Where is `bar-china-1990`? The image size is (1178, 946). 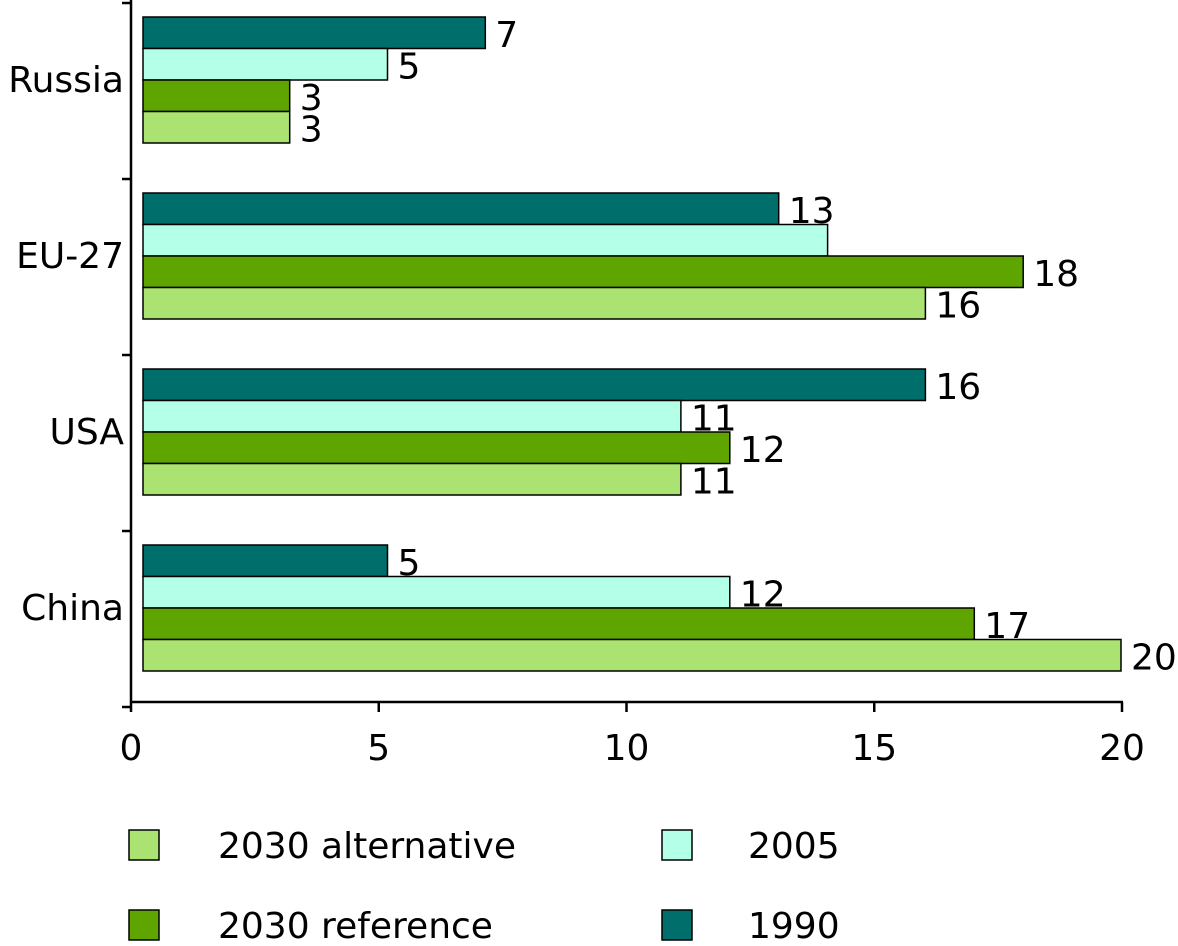
bar-china-1990 is located at coordinates (265, 561).